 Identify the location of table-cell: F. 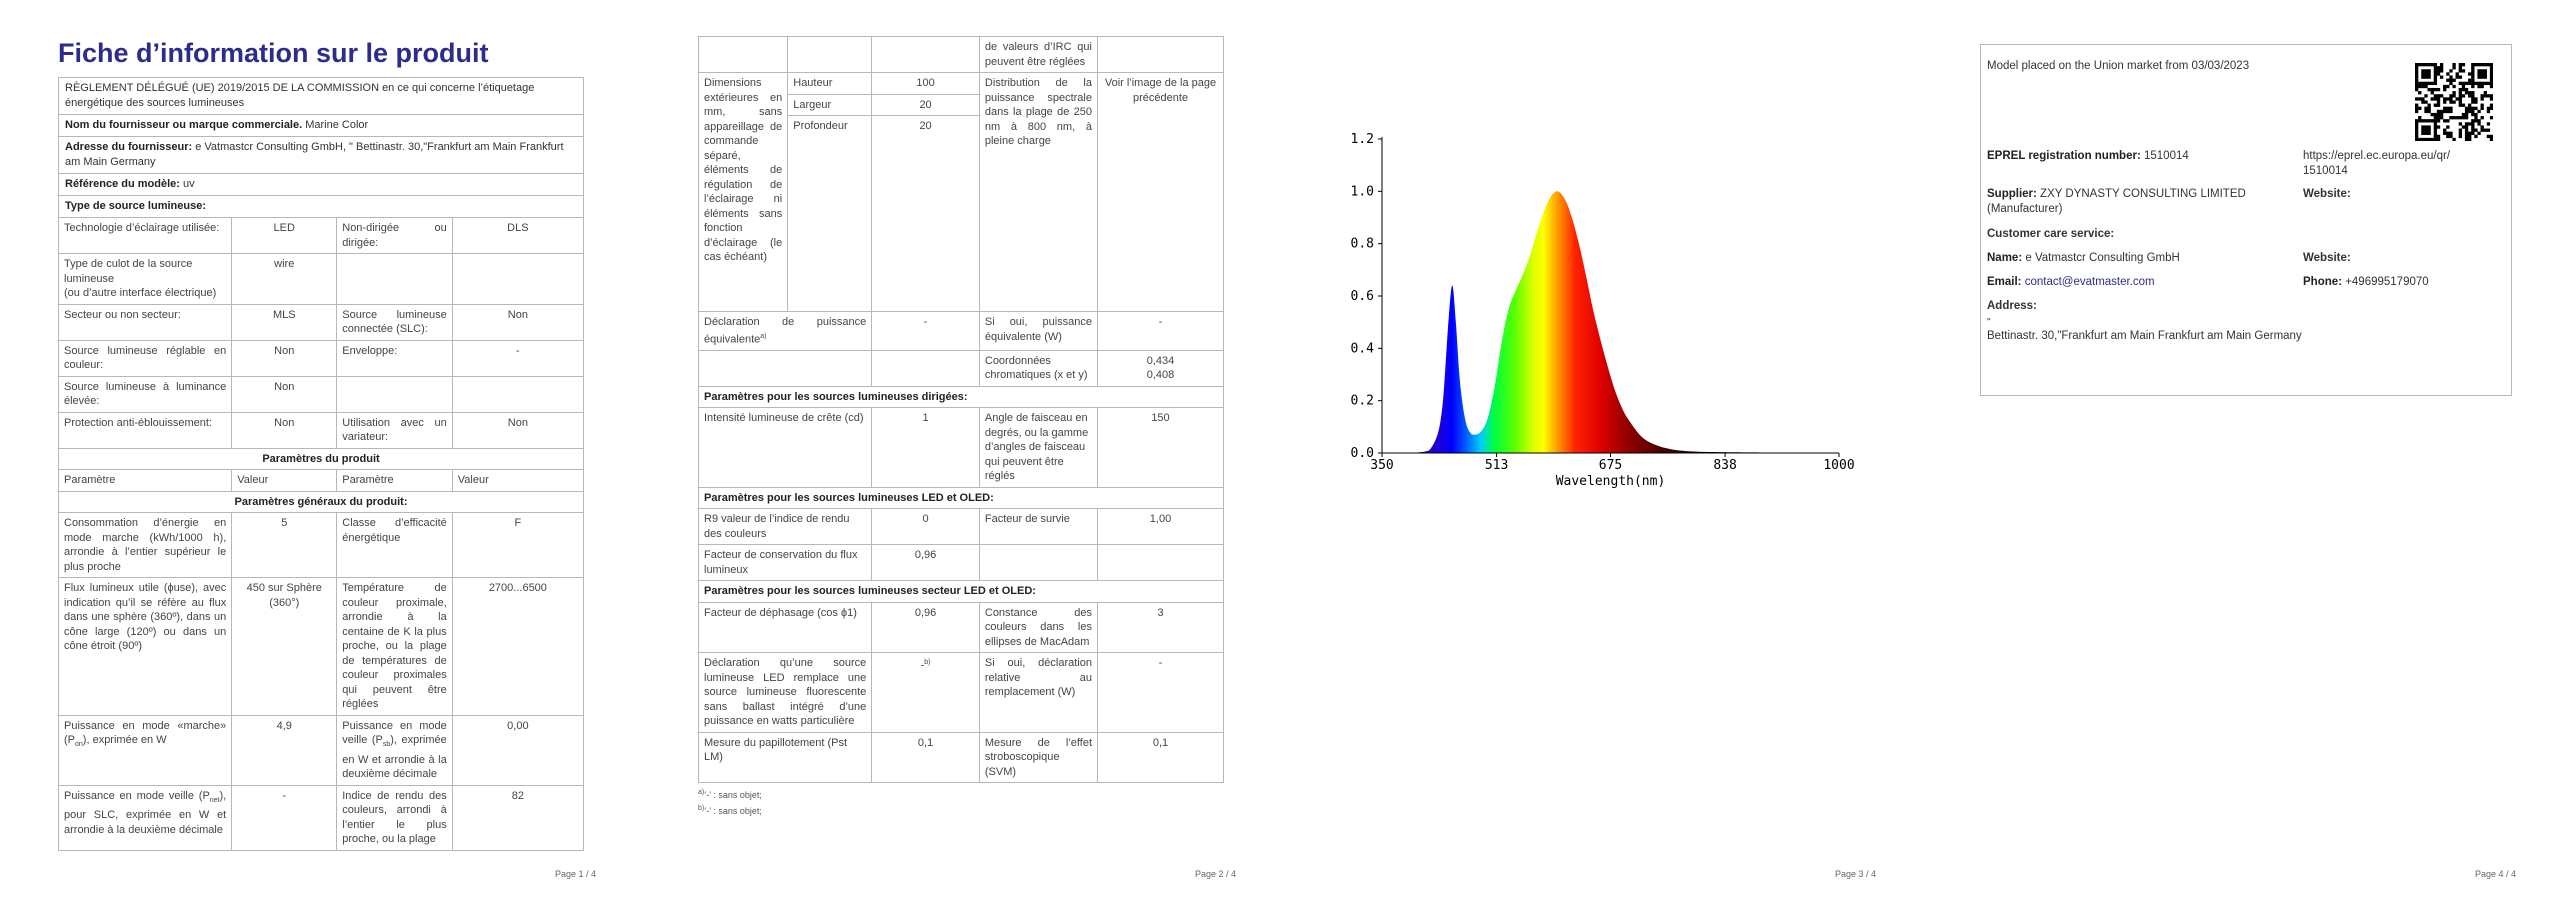
(518, 545).